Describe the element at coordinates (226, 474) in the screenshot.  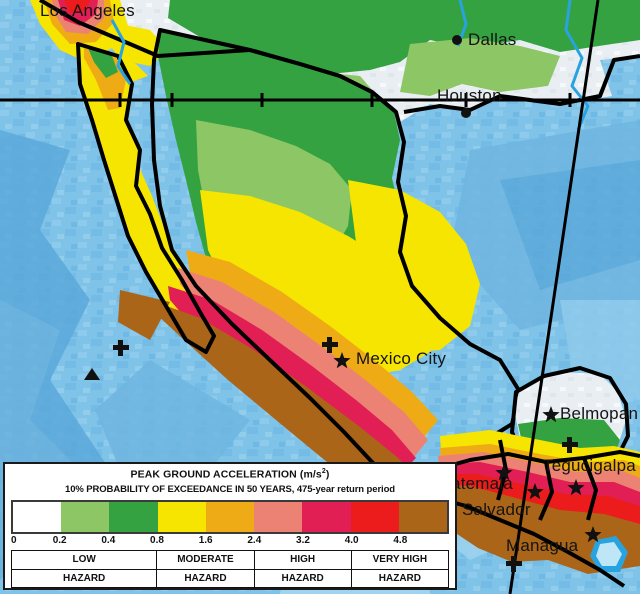
I see `legend-title-main: PEAK GROUND ACCELERATION (m/s` at that location.